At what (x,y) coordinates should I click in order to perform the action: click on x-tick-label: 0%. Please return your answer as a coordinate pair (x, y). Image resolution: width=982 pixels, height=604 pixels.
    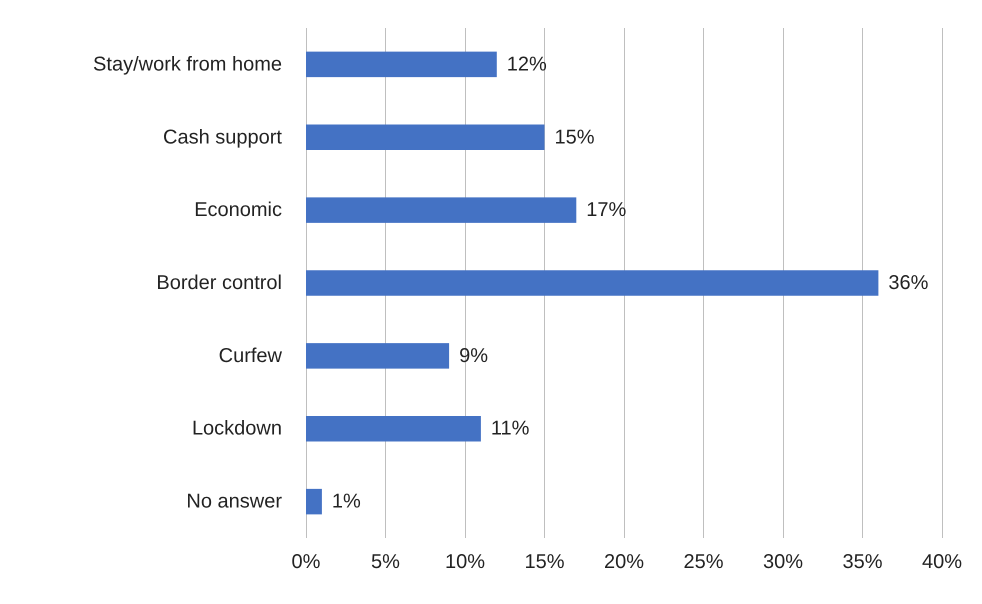
    Looking at the image, I should click on (306, 562).